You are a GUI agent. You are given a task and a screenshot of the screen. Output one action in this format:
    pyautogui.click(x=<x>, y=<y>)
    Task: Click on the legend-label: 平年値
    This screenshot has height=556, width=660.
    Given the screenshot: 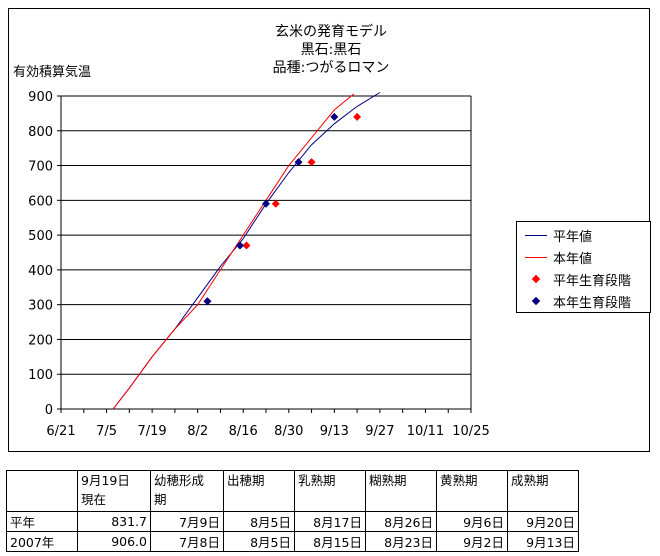 What is the action you would take?
    pyautogui.click(x=573, y=237)
    